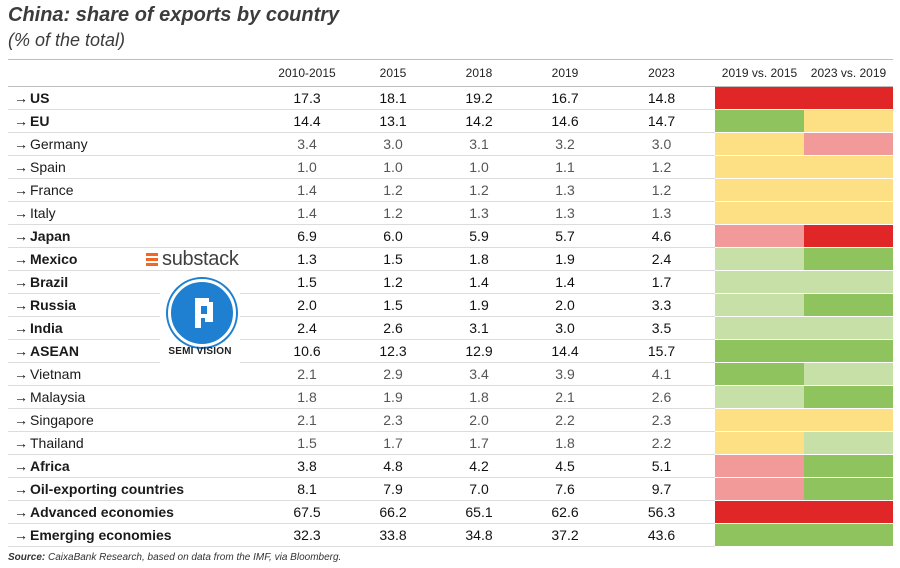  Describe the element at coordinates (55, 351) in the screenshot. I see `row-name: ASEAN` at that location.